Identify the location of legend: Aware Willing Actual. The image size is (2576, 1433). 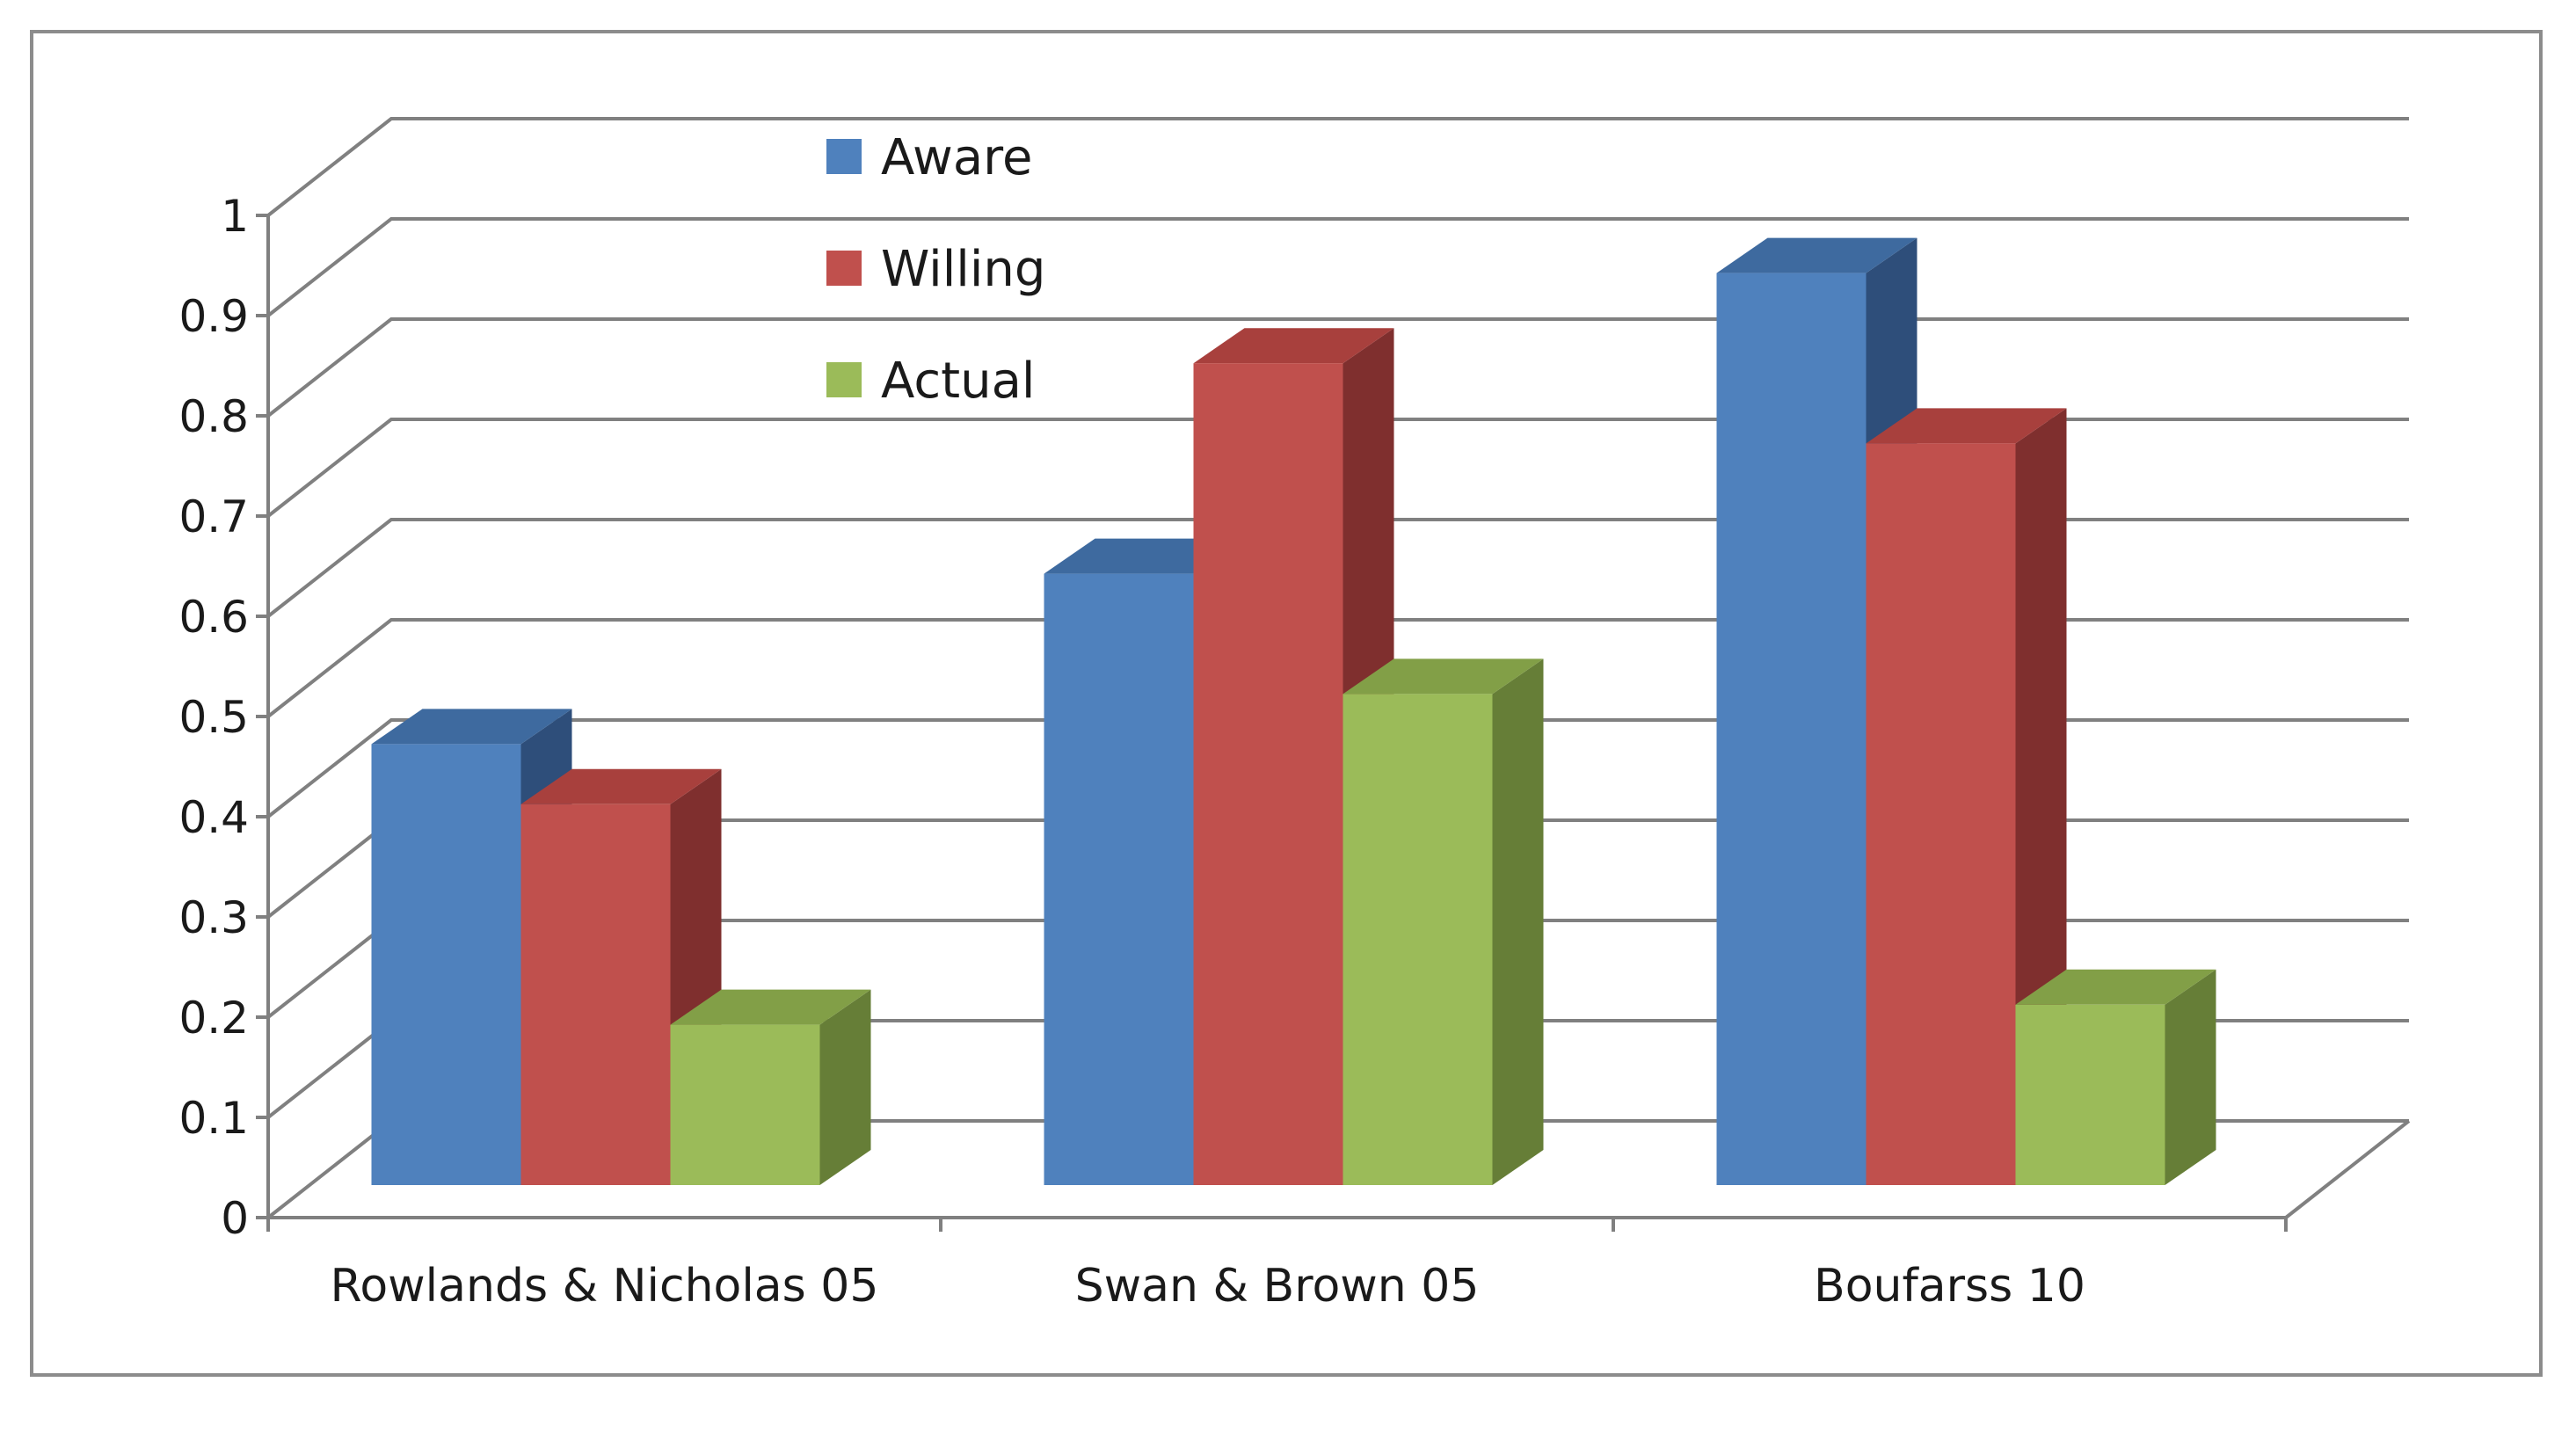
(935, 269).